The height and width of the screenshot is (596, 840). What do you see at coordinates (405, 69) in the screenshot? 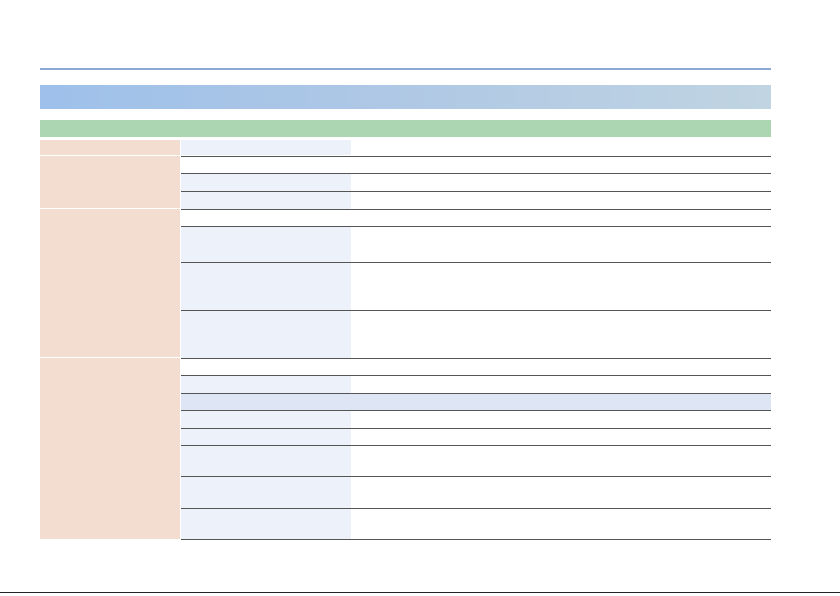
I see `top-rule` at bounding box center [405, 69].